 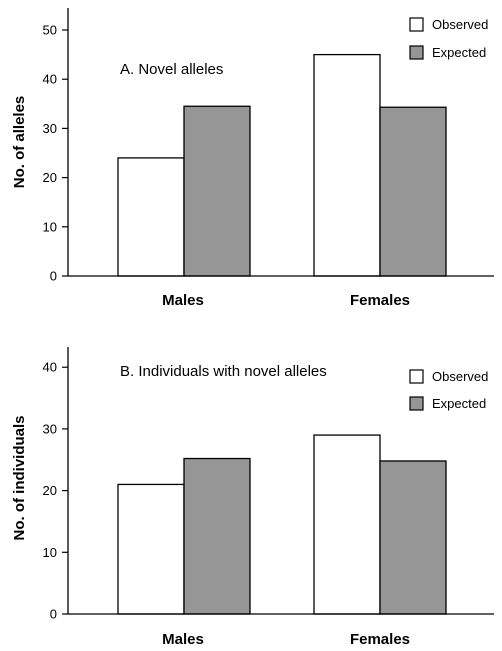 What do you see at coordinates (171, 69) in the screenshot?
I see `panel-title: A. Novel alleles` at bounding box center [171, 69].